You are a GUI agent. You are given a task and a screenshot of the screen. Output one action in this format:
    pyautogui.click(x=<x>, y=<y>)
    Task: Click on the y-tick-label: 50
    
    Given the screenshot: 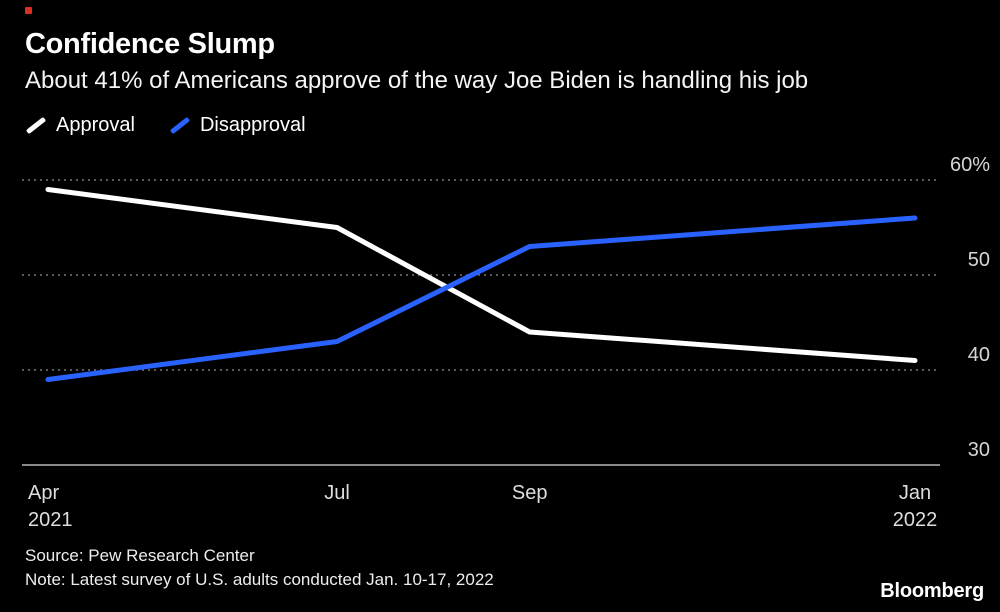 What is the action you would take?
    pyautogui.click(x=979, y=260)
    